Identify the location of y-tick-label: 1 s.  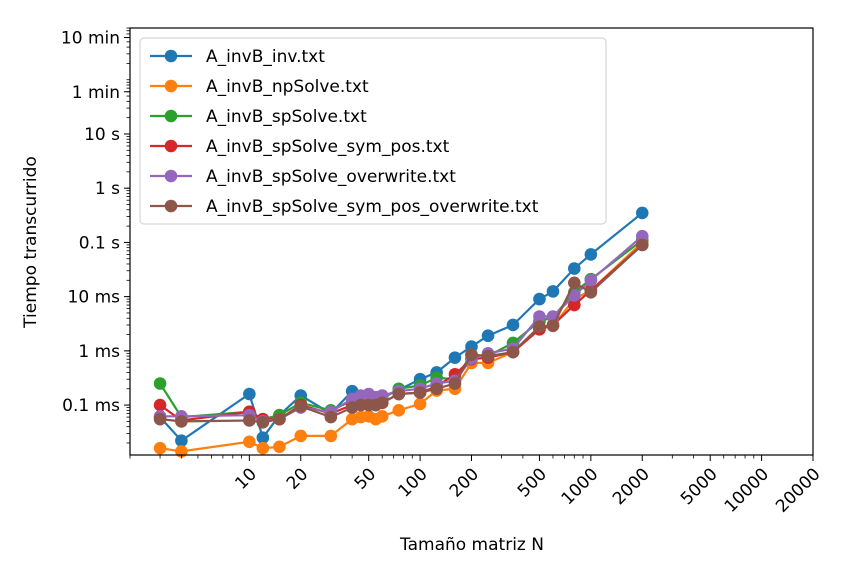
(107, 189).